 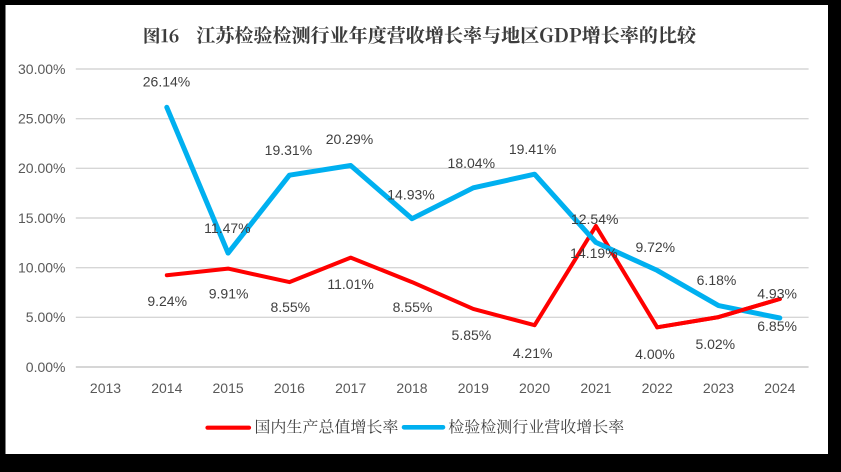 What do you see at coordinates (779, 388) in the screenshot?
I see `svg-text: 2024` at bounding box center [779, 388].